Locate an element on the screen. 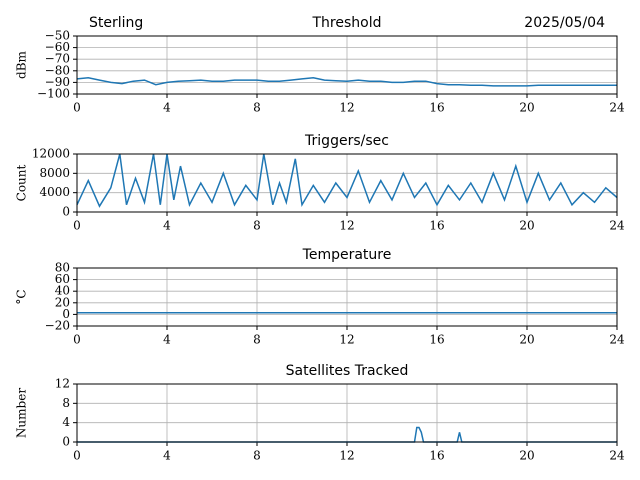  y-tick-label: 12000 is located at coordinates (51, 154).